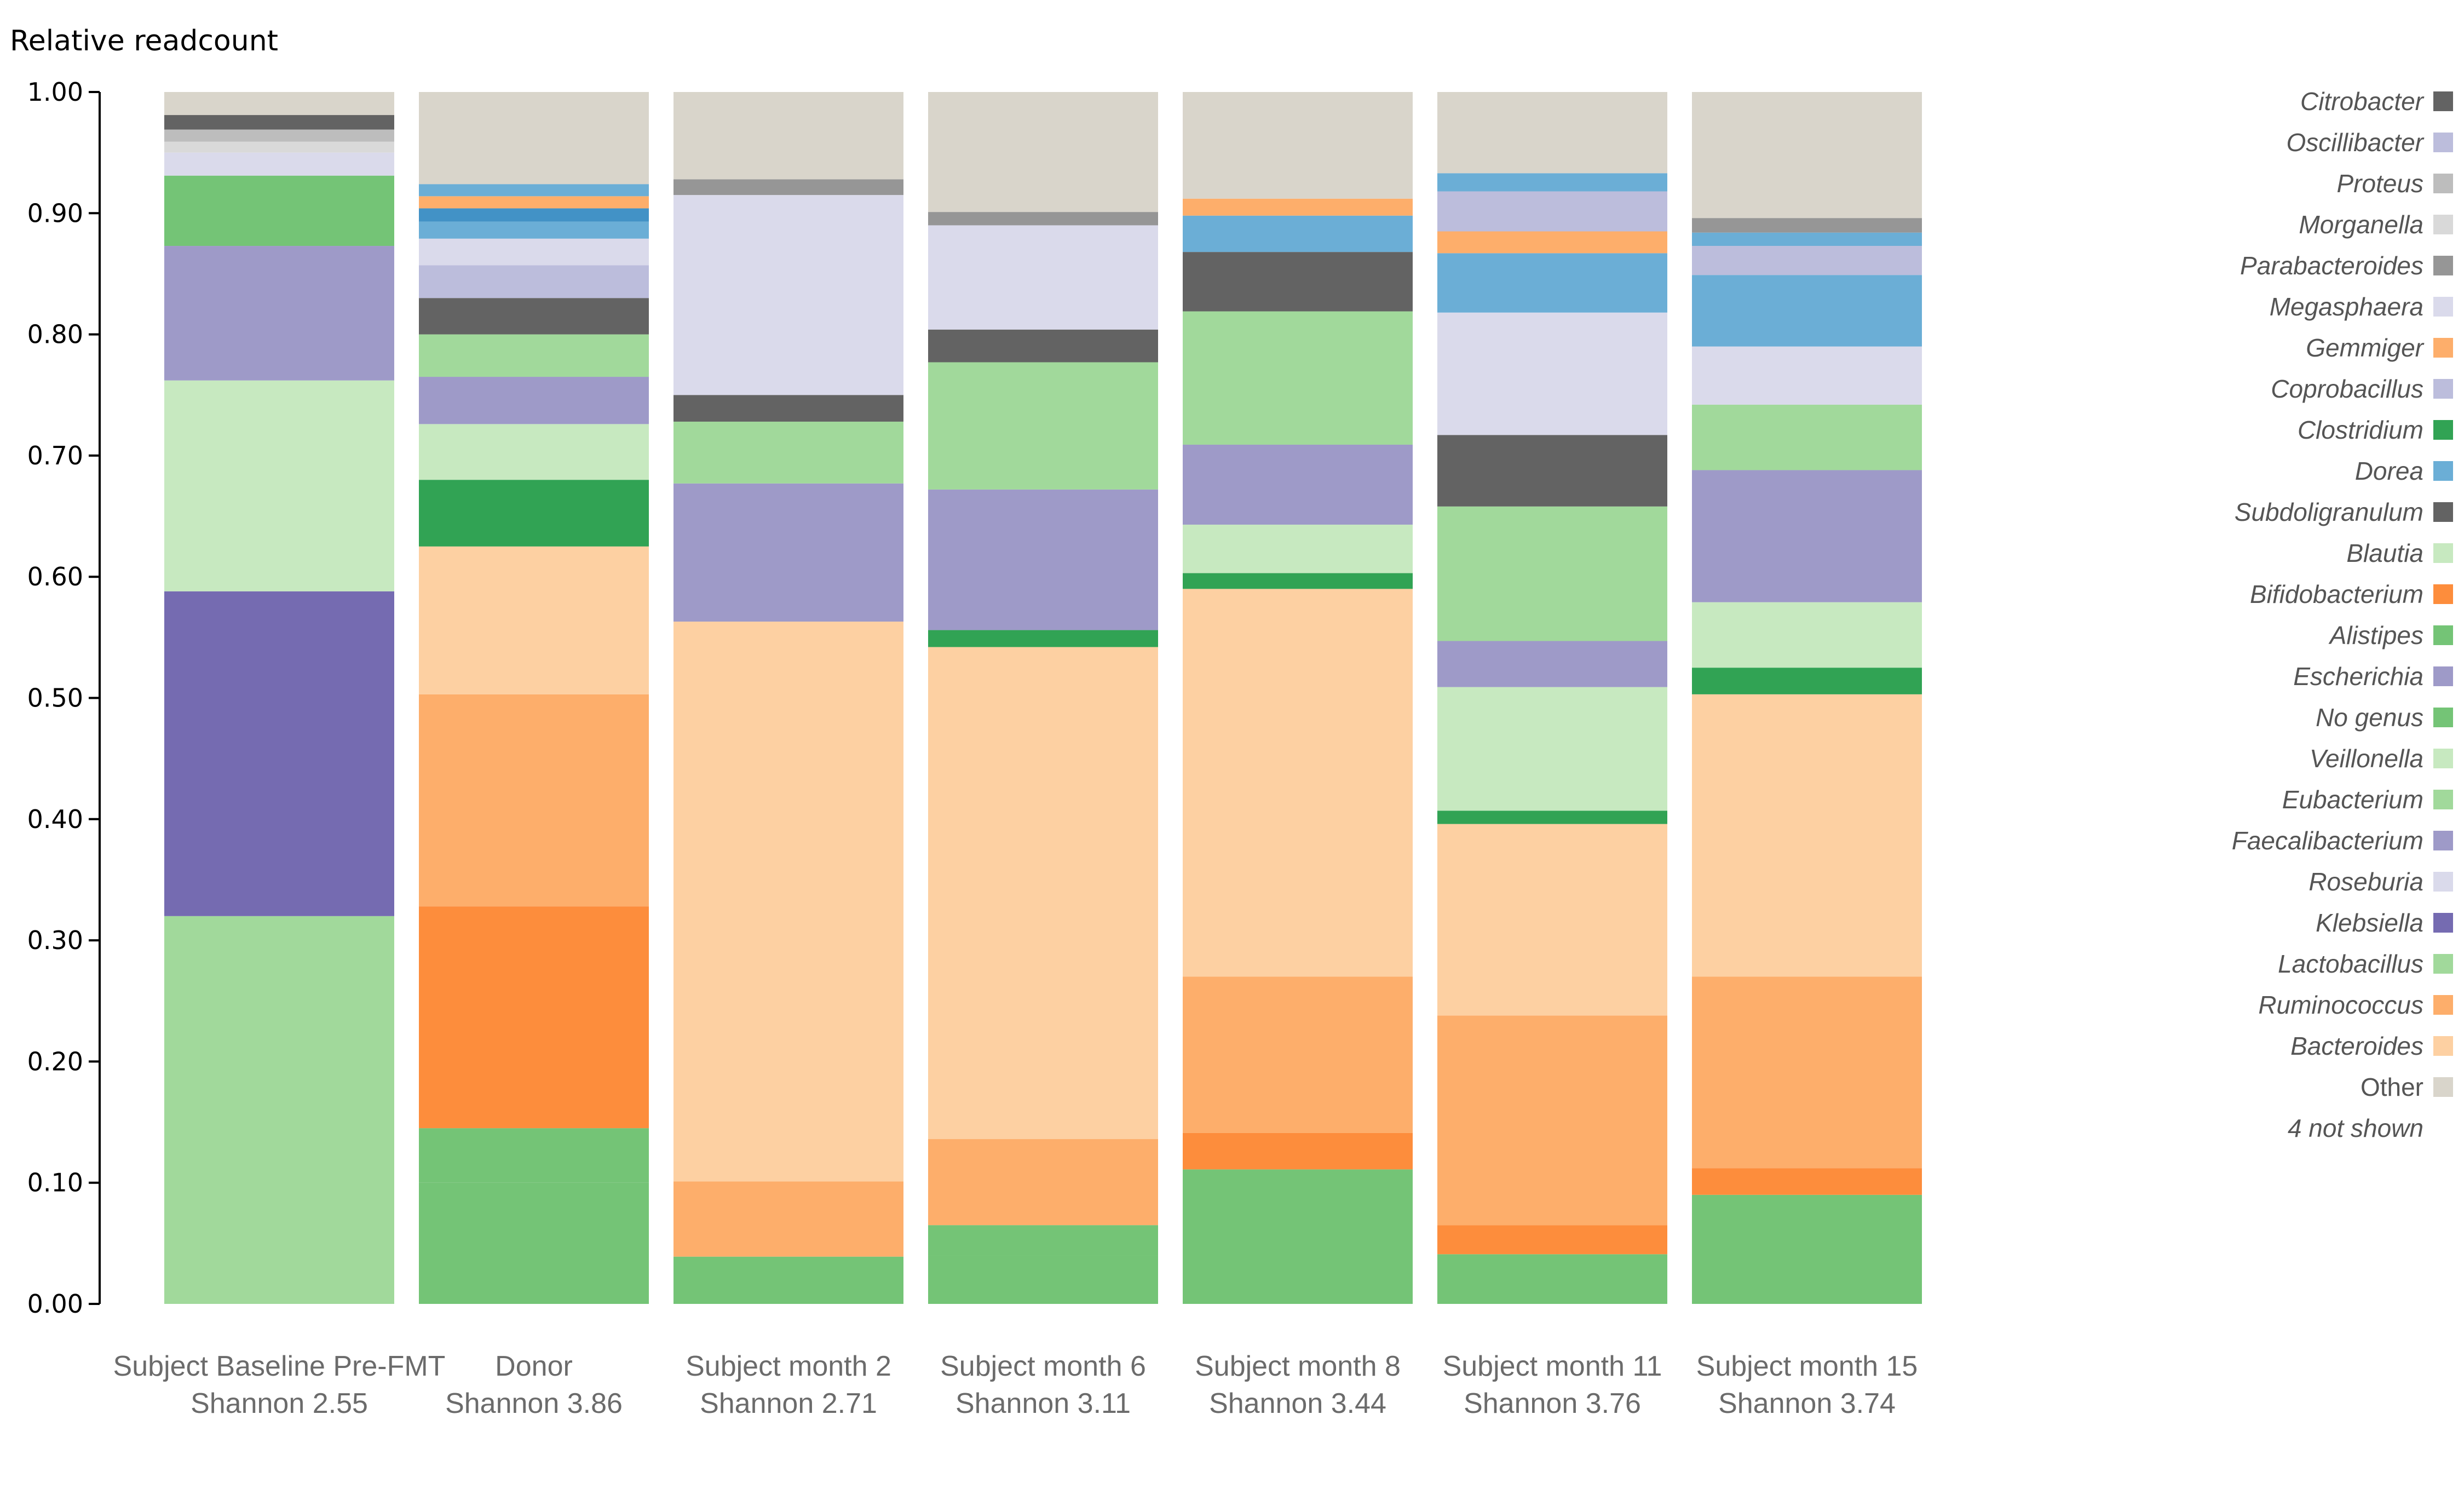 Image resolution: width=2464 pixels, height=1489 pixels. Describe the element at coordinates (1297, 1403) in the screenshot. I see `x-shannon-label: Shannon 3.44` at that location.